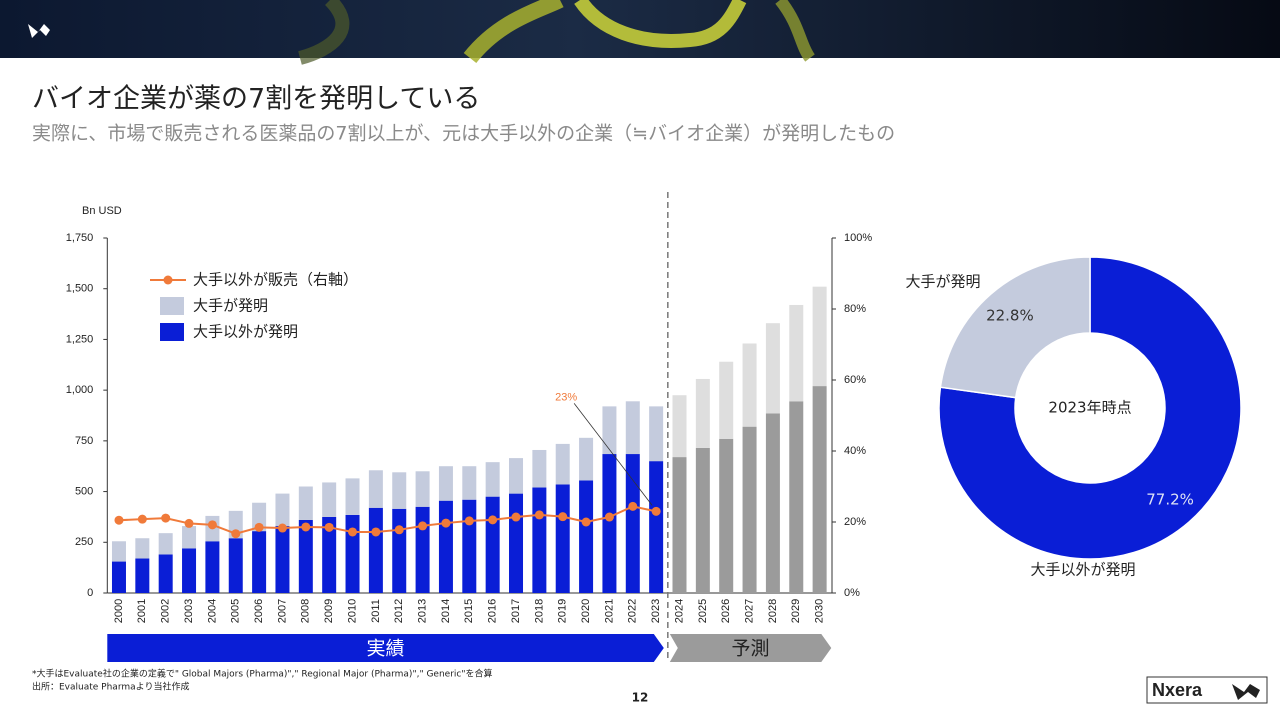  What do you see at coordinates (563, 611) in the screenshot?
I see `x-tick-label: 2019` at bounding box center [563, 611].